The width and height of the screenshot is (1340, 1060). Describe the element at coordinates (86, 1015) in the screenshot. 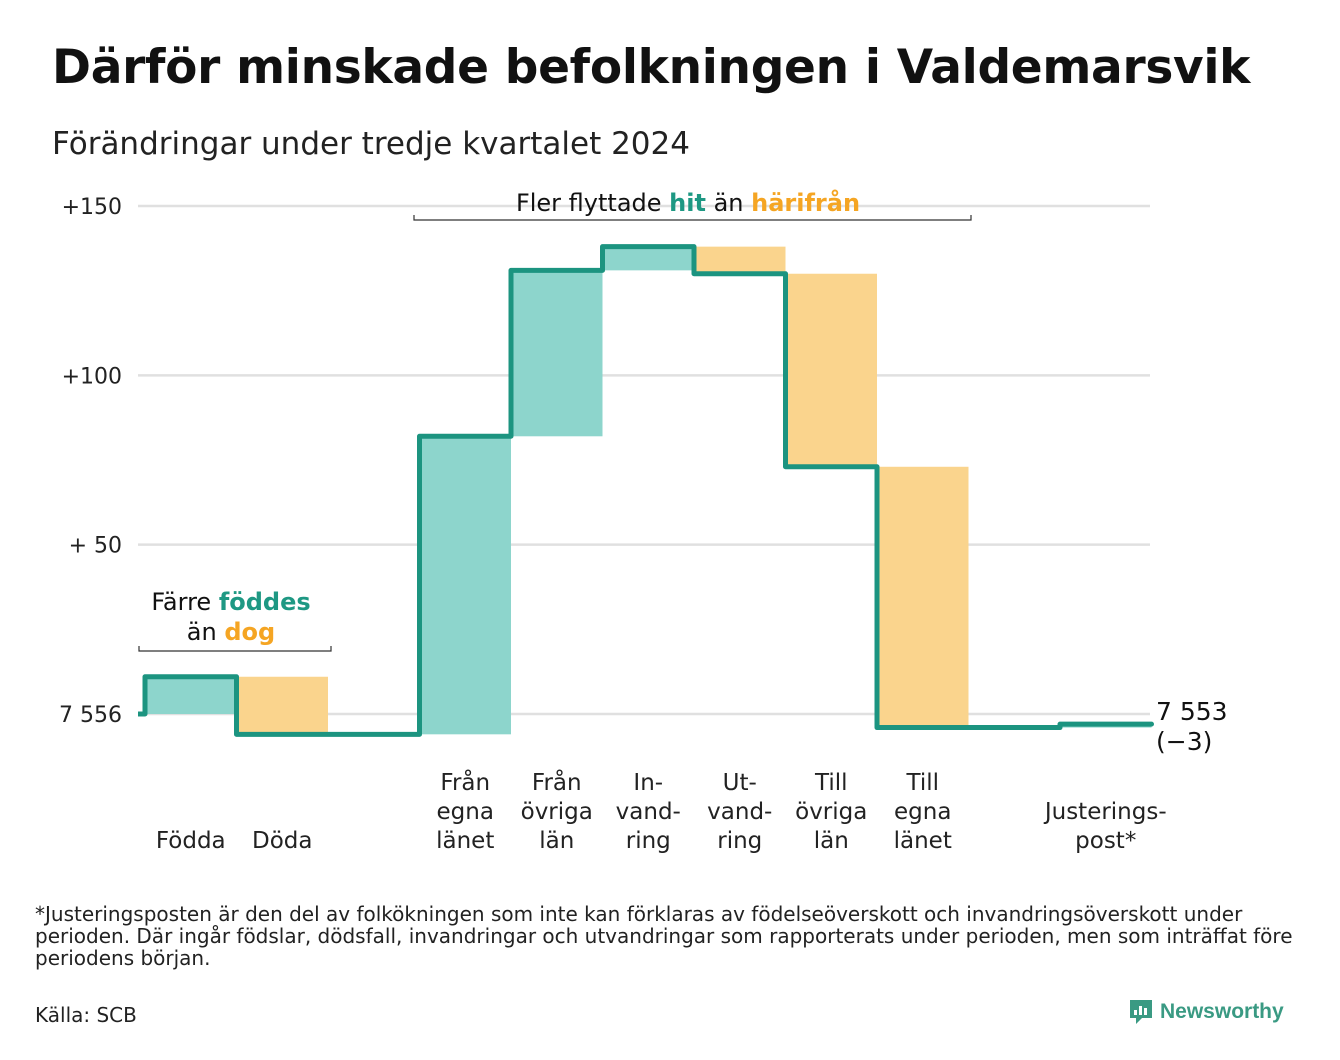

I see `source-note: Källa: SCB` at that location.